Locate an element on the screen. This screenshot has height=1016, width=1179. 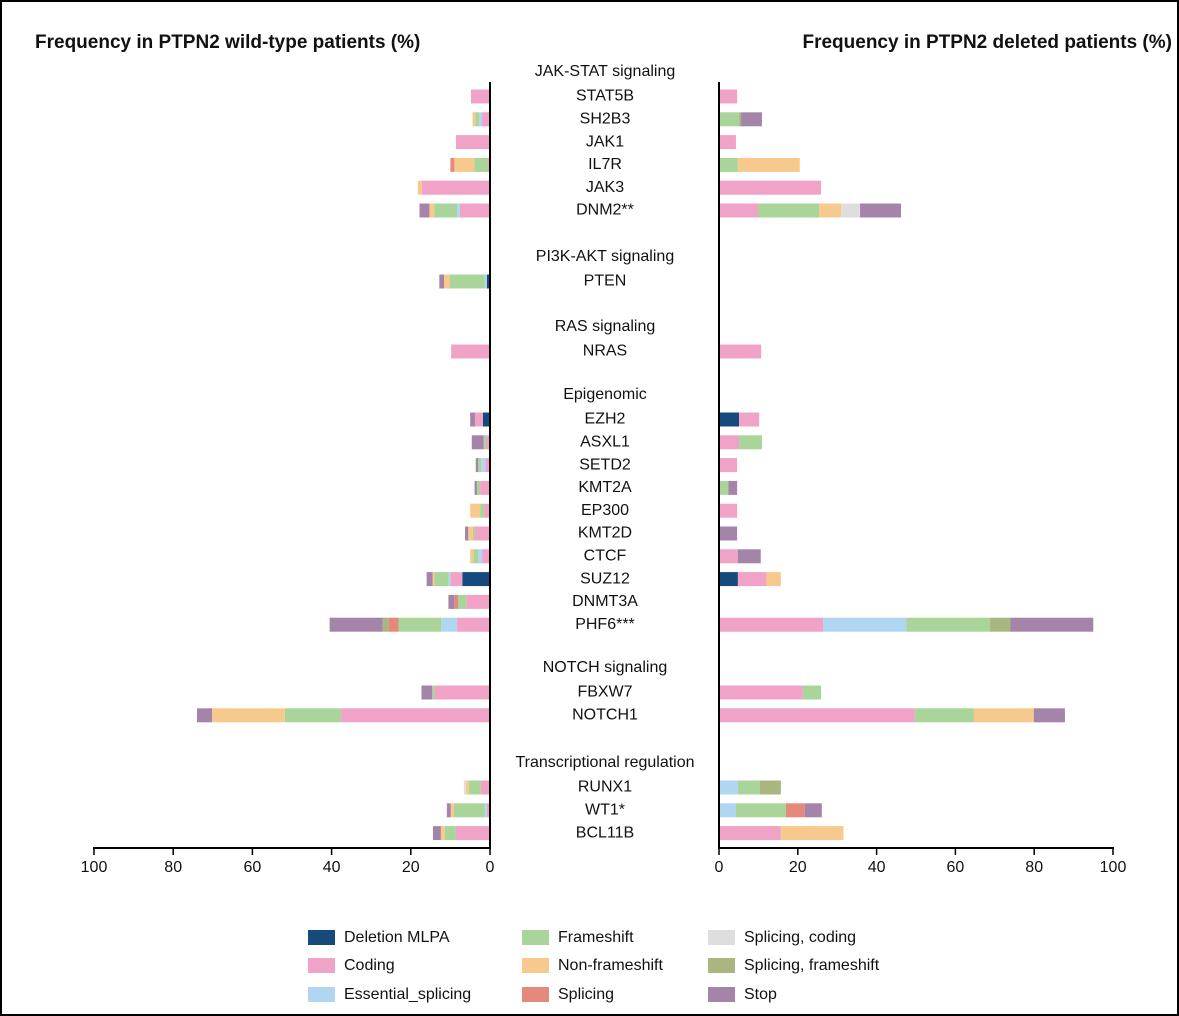
category-label: DNM2** is located at coordinates (605, 210).